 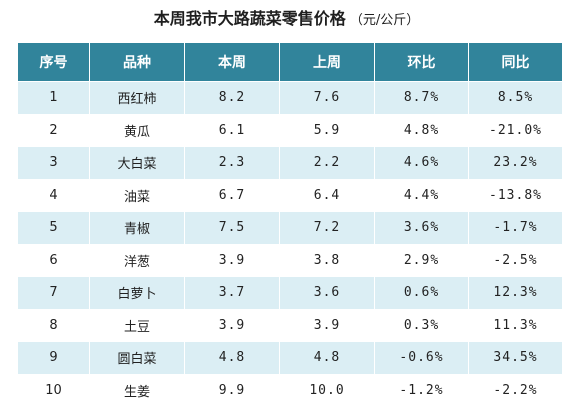 What do you see at coordinates (53, 358) in the screenshot?
I see `cell-index: 9` at bounding box center [53, 358].